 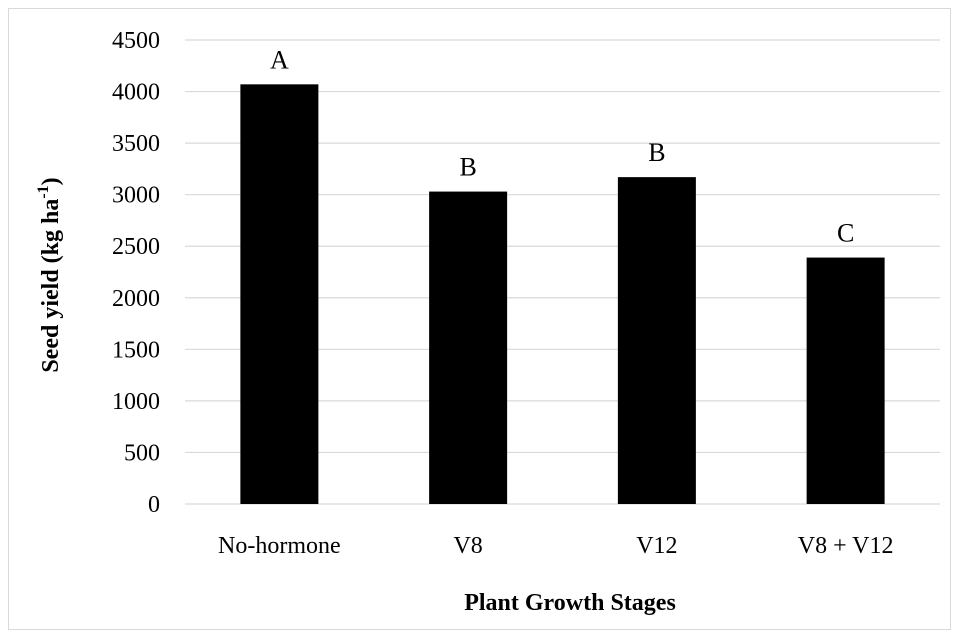 I want to click on y-tick-label: 2000, so click(x=136, y=299).